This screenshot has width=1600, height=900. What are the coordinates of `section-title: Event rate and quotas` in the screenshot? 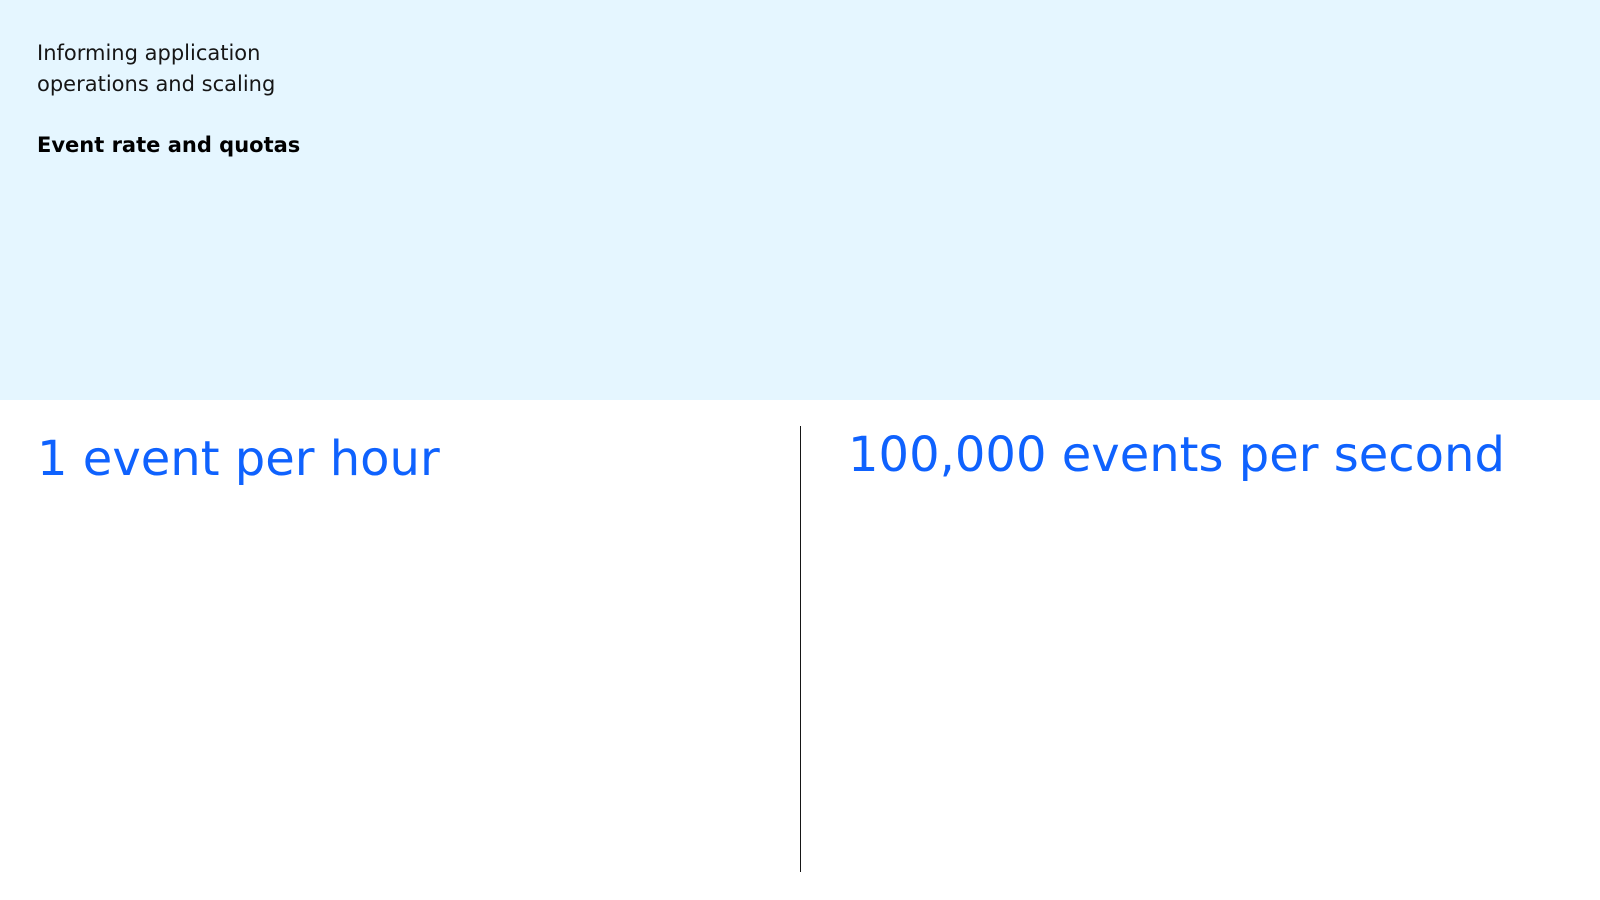 It's located at (169, 145).